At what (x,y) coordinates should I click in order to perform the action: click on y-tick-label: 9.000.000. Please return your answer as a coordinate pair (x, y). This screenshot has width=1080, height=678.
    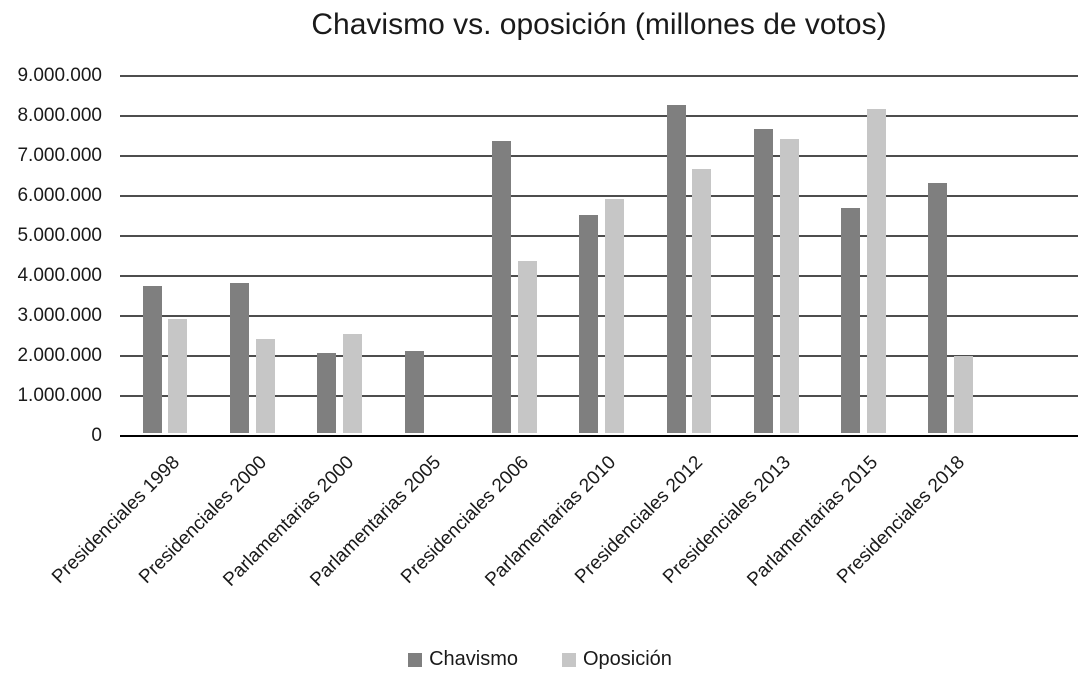
    Looking at the image, I should click on (59, 75).